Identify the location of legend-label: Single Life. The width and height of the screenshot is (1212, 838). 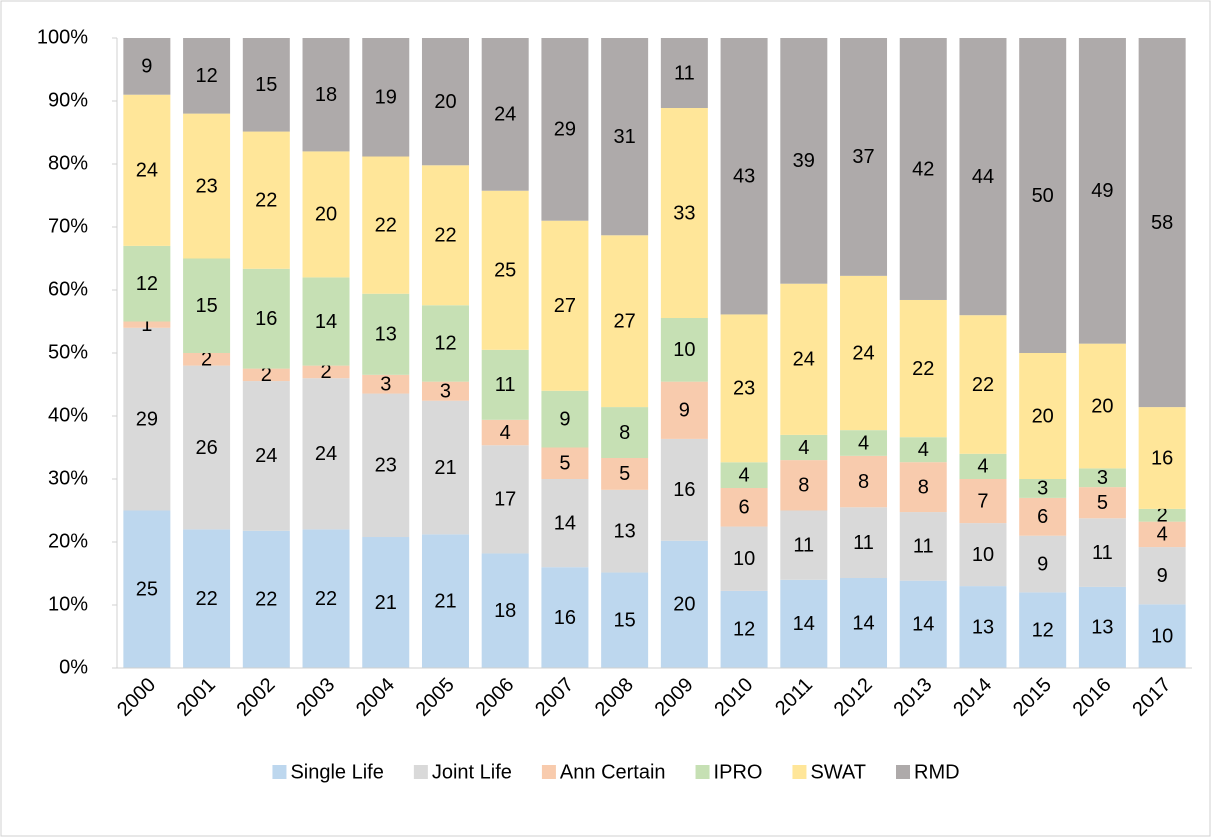
(336, 772).